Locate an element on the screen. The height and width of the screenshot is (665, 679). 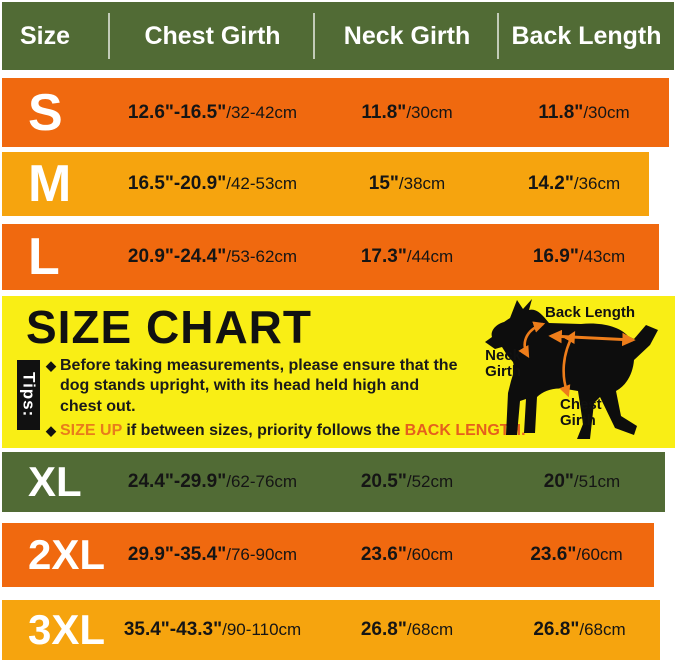
neck-girth-value: 15"/38cm is located at coordinates (407, 184).